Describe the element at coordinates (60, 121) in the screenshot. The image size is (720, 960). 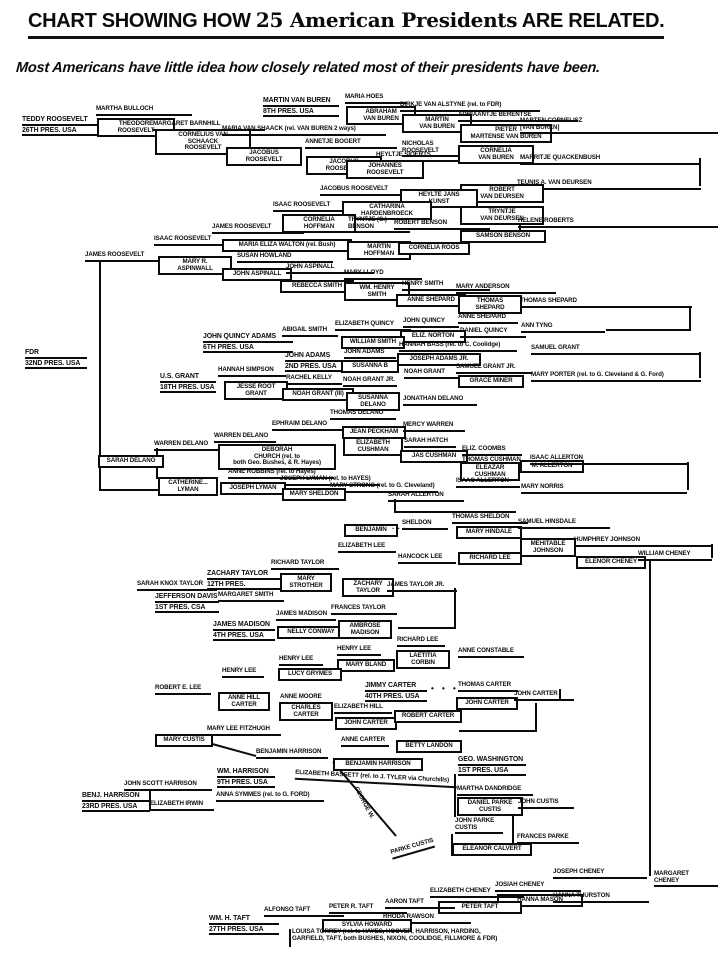
I see `person-name-line: TEDDY ROOSEVELT` at that location.